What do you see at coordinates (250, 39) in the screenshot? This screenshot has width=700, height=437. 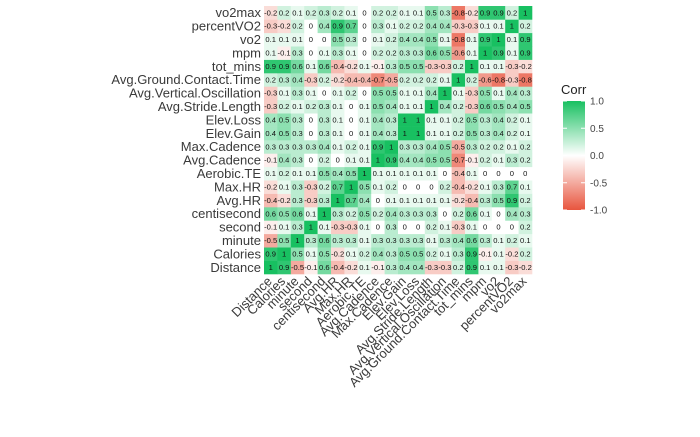 I see `y-tick-label: vo2` at bounding box center [250, 39].